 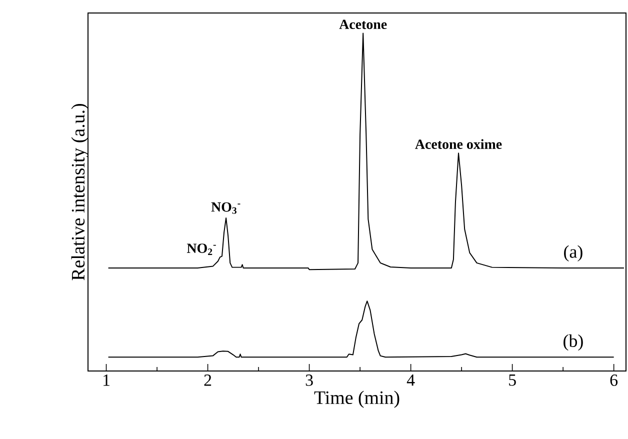 I want to click on annotation: Acetone, so click(x=363, y=25).